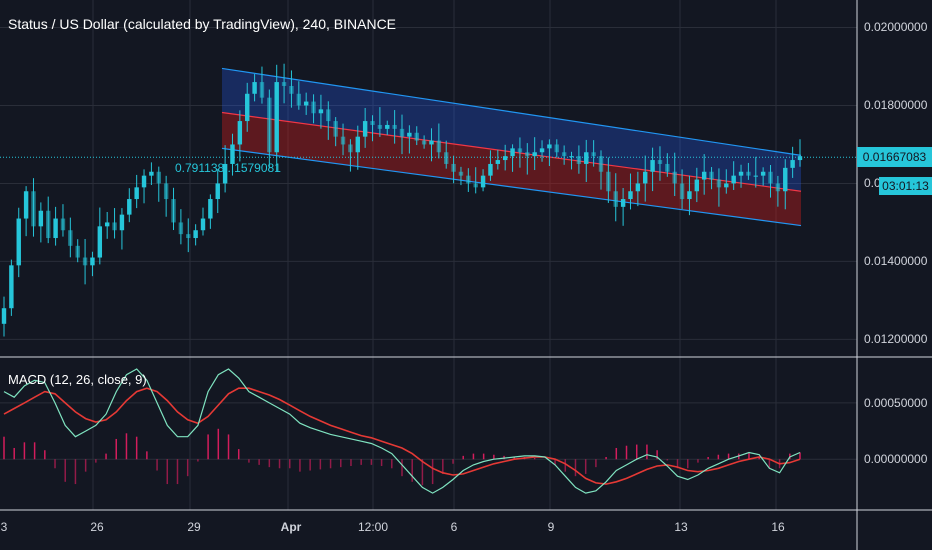  Describe the element at coordinates (896, 339) in the screenshot. I see `price-tick-label-4: 0.01200000` at that location.